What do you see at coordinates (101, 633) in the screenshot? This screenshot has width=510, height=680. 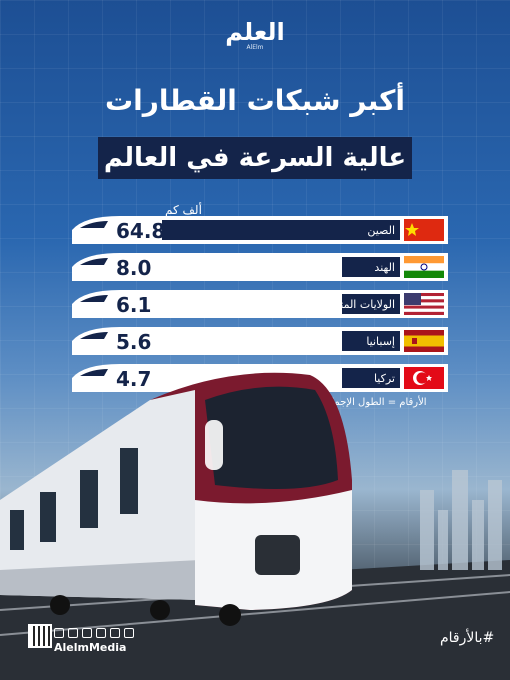 I see `youtube-icon` at bounding box center [101, 633].